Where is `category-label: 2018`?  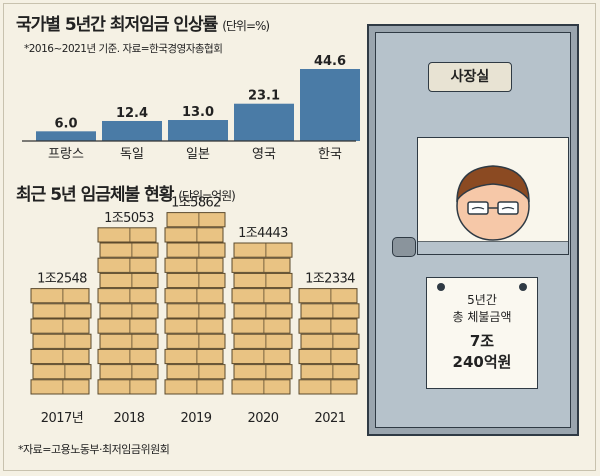
category-label: 2018 is located at coordinates (128, 418).